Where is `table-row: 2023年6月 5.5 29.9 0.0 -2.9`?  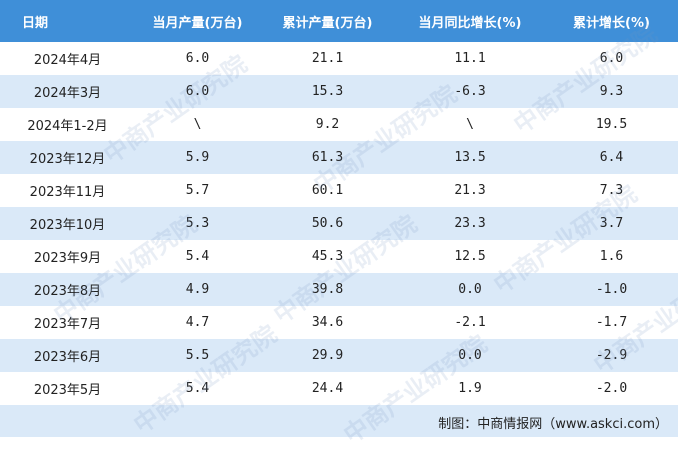
table-row: 2023年6月 5.5 29.9 0.0 -2.9 is located at coordinates (339, 355).